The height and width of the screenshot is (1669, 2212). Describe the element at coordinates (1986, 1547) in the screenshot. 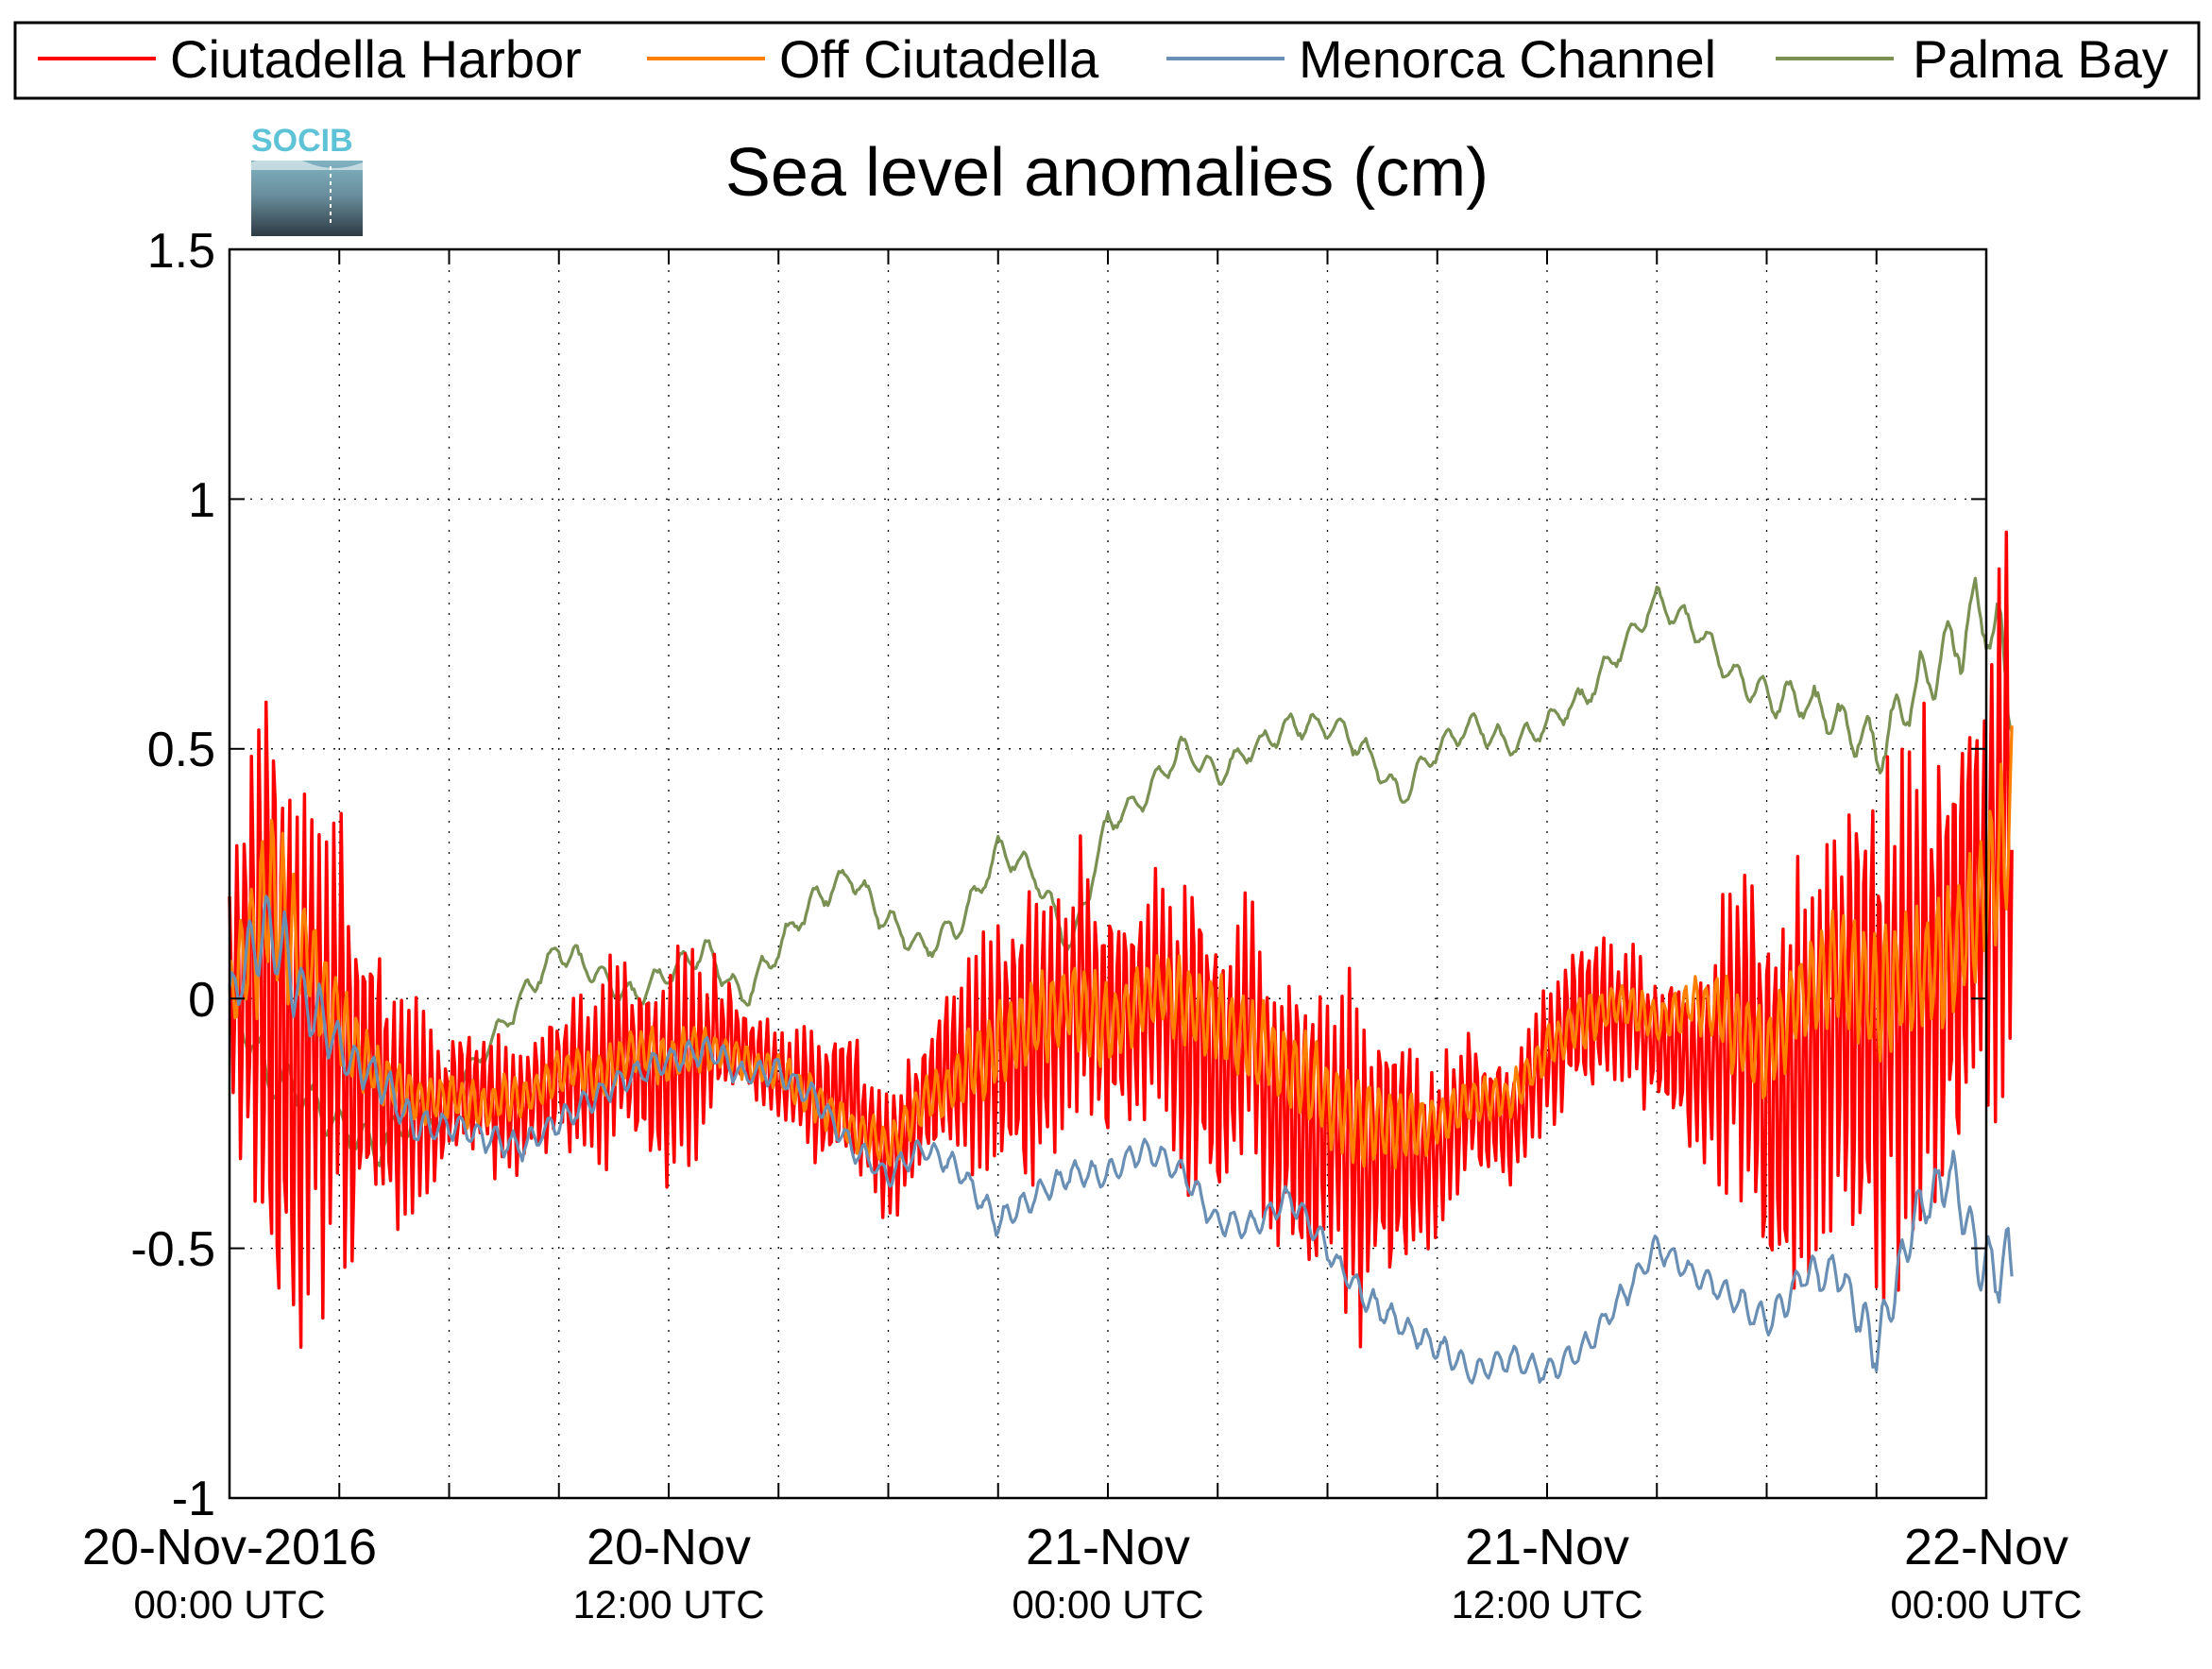

I see `x-tick-date: 22-Nov` at that location.